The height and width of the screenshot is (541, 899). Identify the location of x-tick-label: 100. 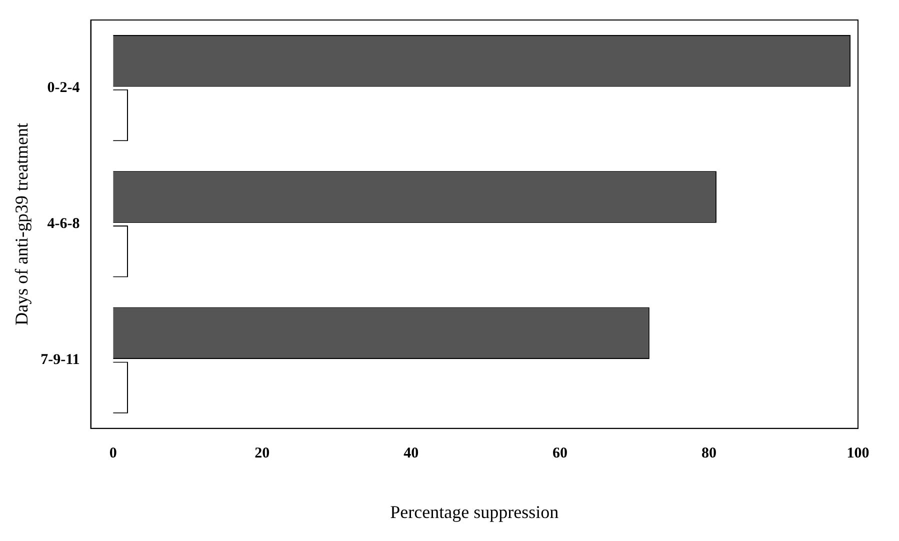
(858, 453).